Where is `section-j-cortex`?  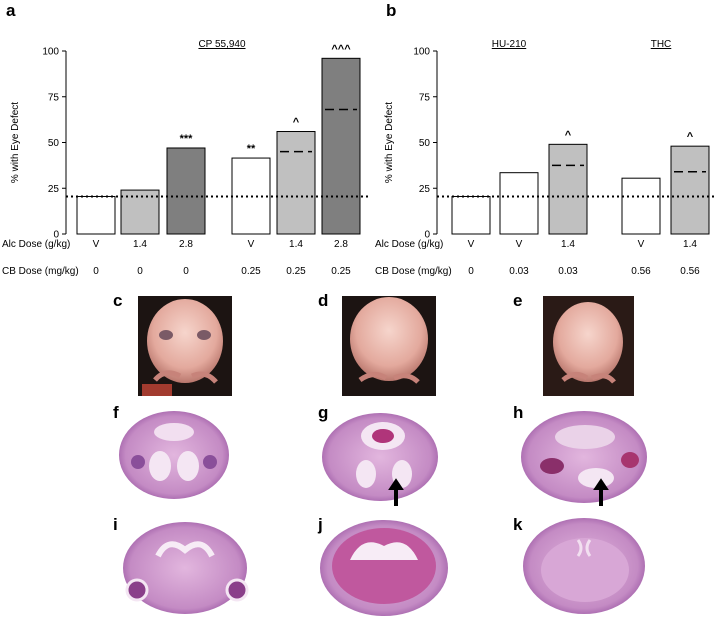
section-j-cortex is located at coordinates (384, 566).